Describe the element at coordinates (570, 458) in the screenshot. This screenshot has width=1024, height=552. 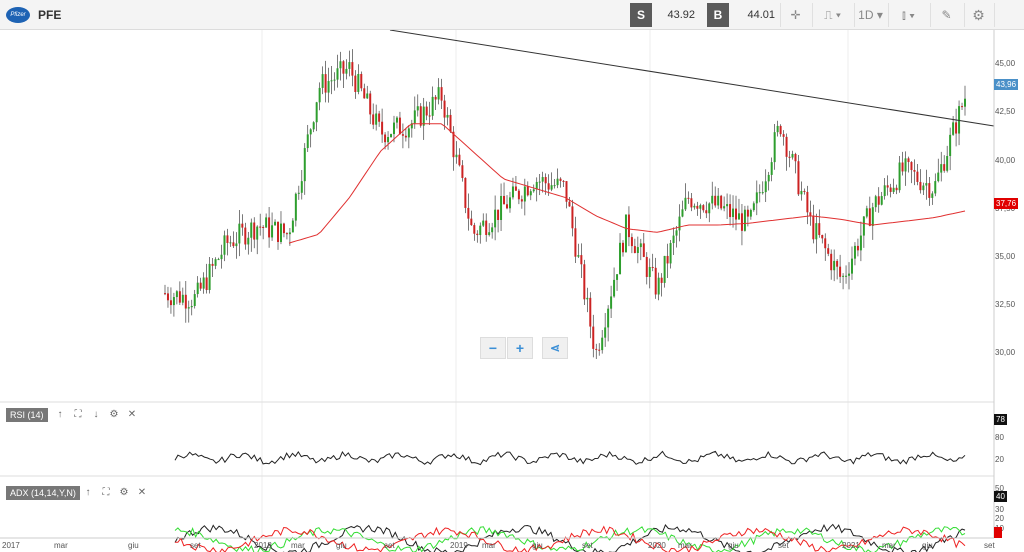
I see `rsi-line` at that location.